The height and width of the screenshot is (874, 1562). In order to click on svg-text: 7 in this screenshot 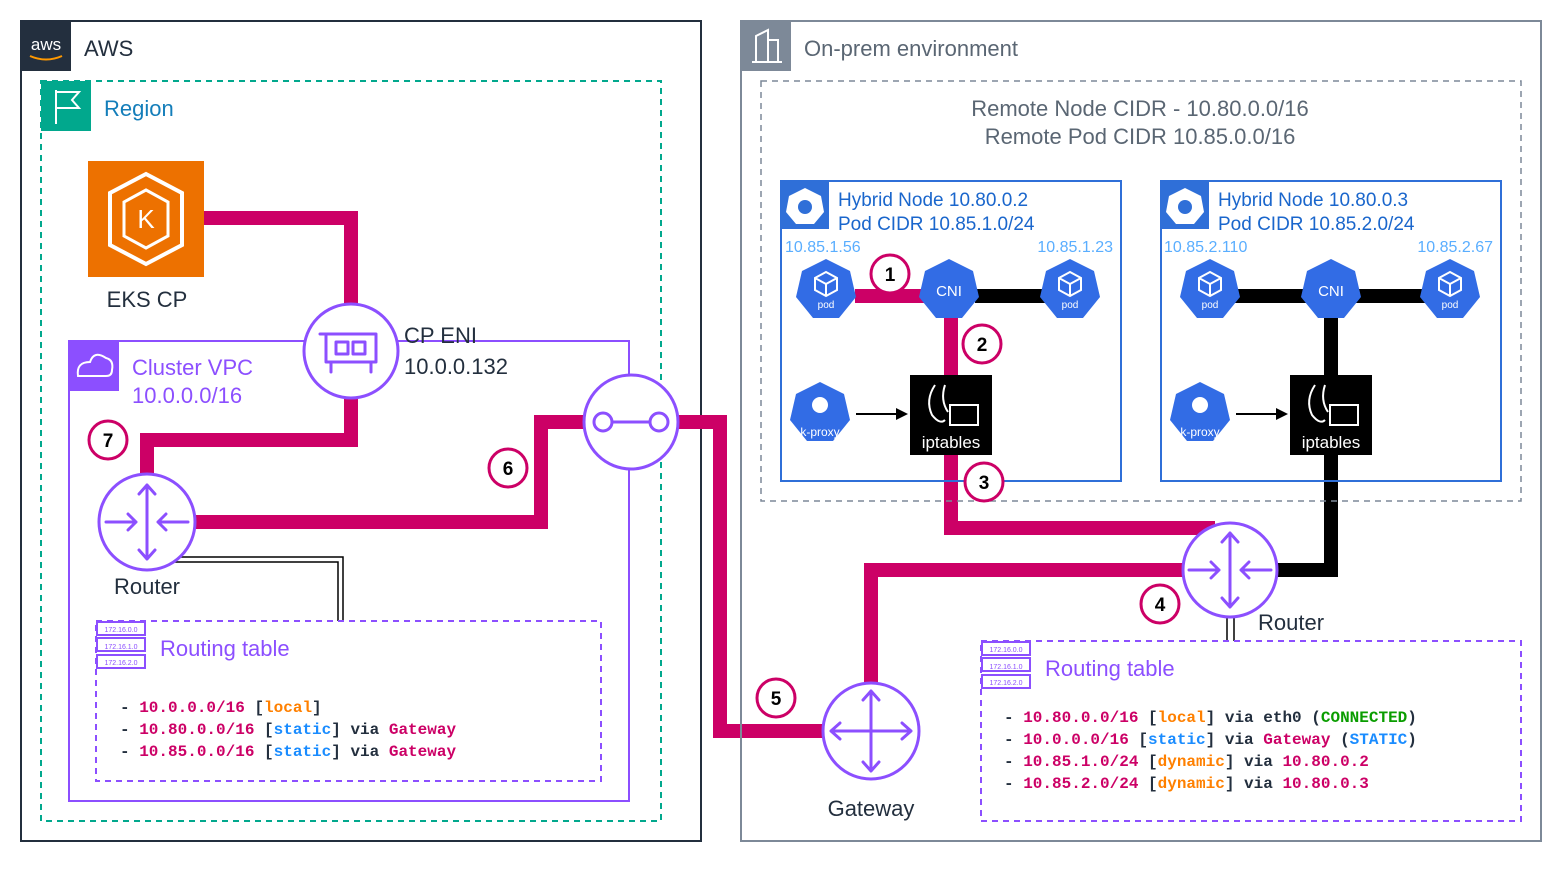, I will do `click(108, 441)`.